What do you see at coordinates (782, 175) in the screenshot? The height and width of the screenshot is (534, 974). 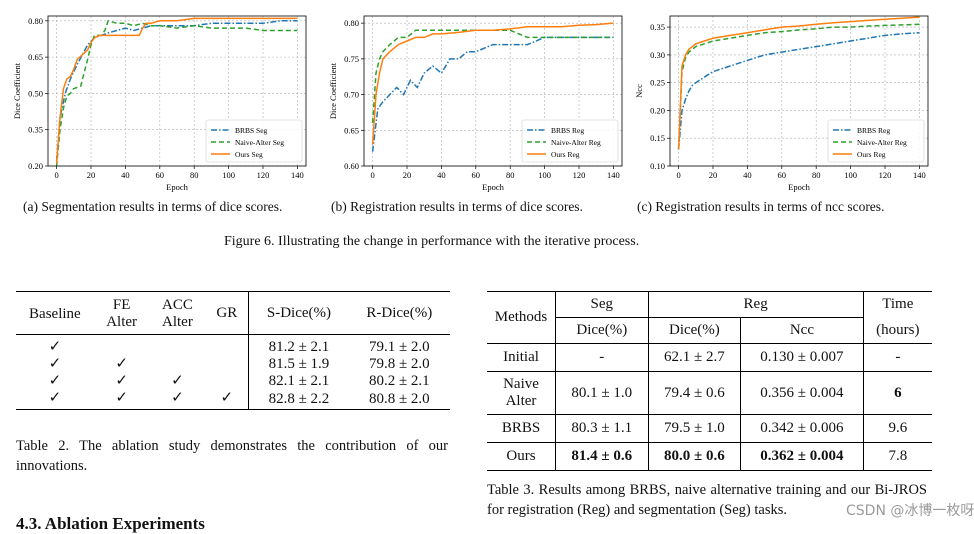 I see `x-tick-label: 60` at bounding box center [782, 175].